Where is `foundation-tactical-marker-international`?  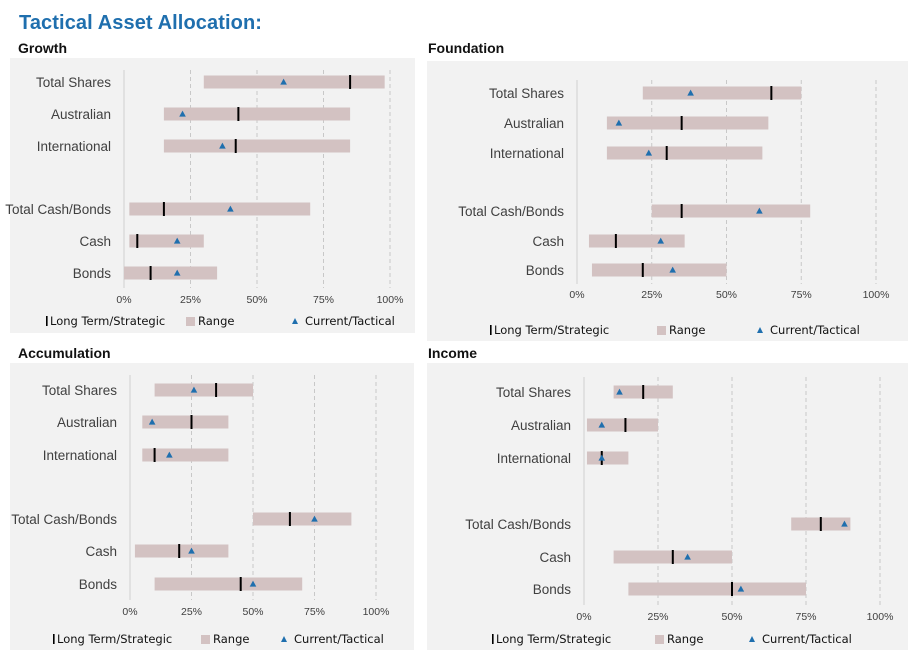 foundation-tactical-marker-international is located at coordinates (649, 152).